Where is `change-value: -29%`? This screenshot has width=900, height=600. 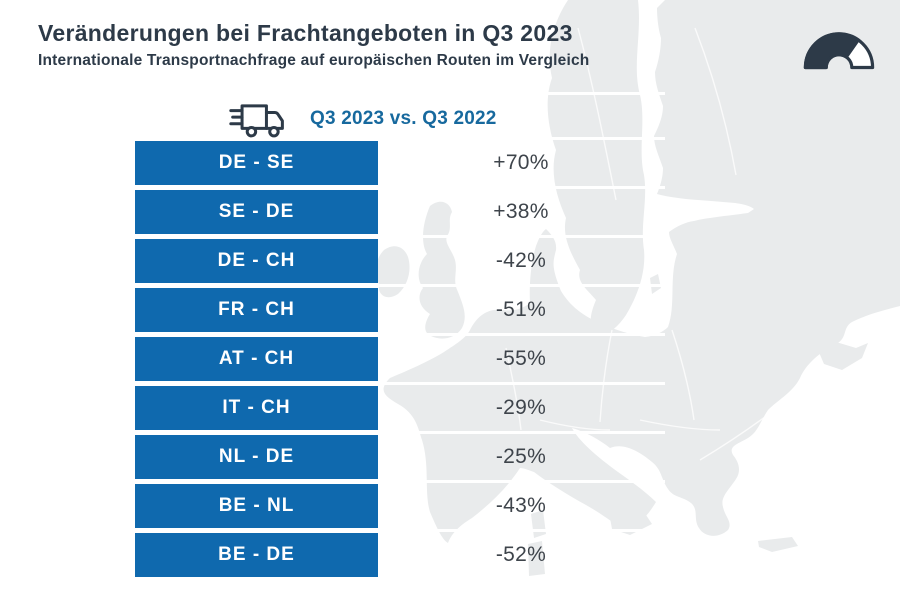
change-value: -29% is located at coordinates (521, 407).